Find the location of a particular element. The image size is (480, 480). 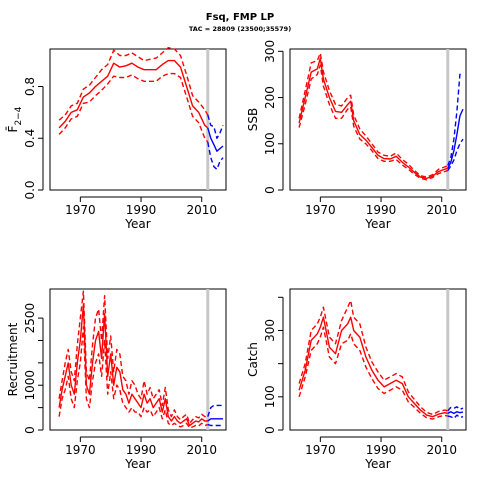

catch-history-lower-bound is located at coordinates (373, 373).